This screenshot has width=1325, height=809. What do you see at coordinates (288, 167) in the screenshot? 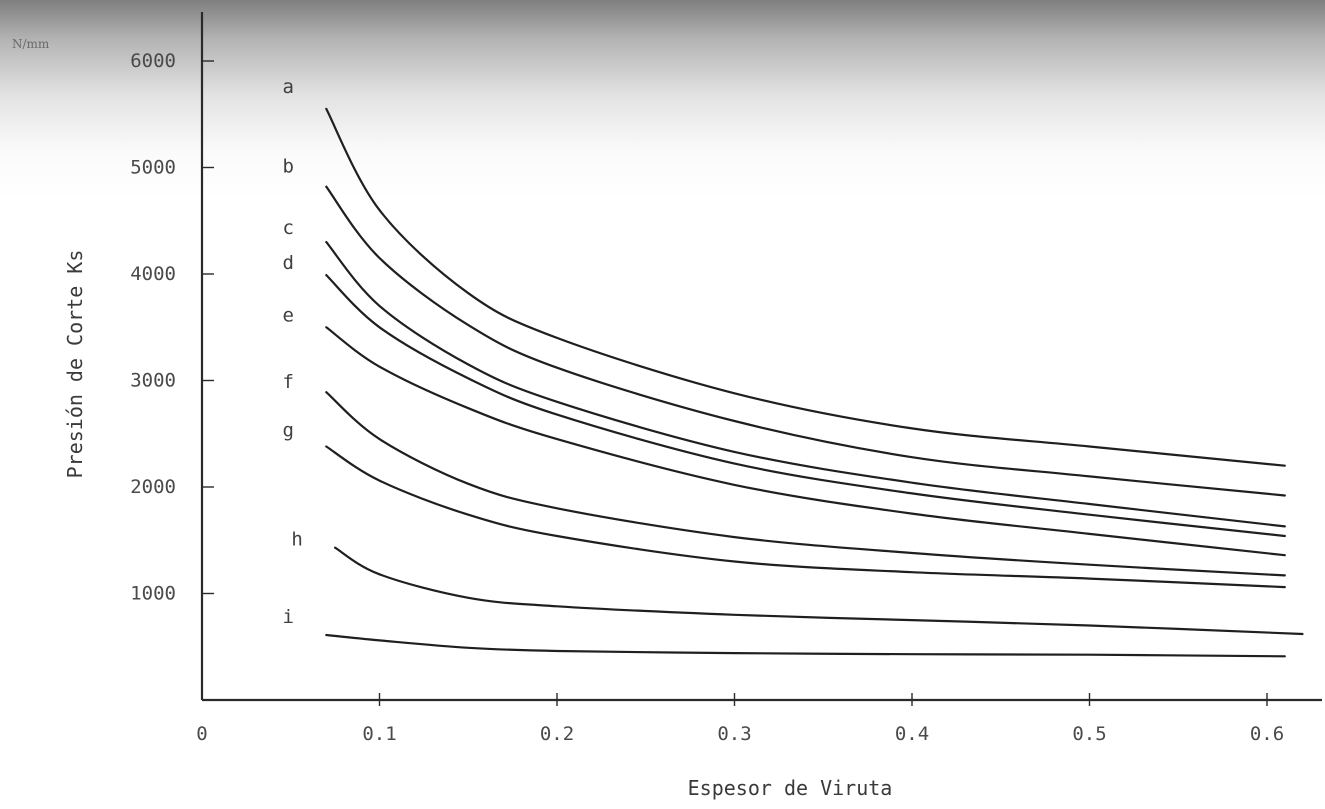
I see `curve-label-b: b` at bounding box center [288, 167].